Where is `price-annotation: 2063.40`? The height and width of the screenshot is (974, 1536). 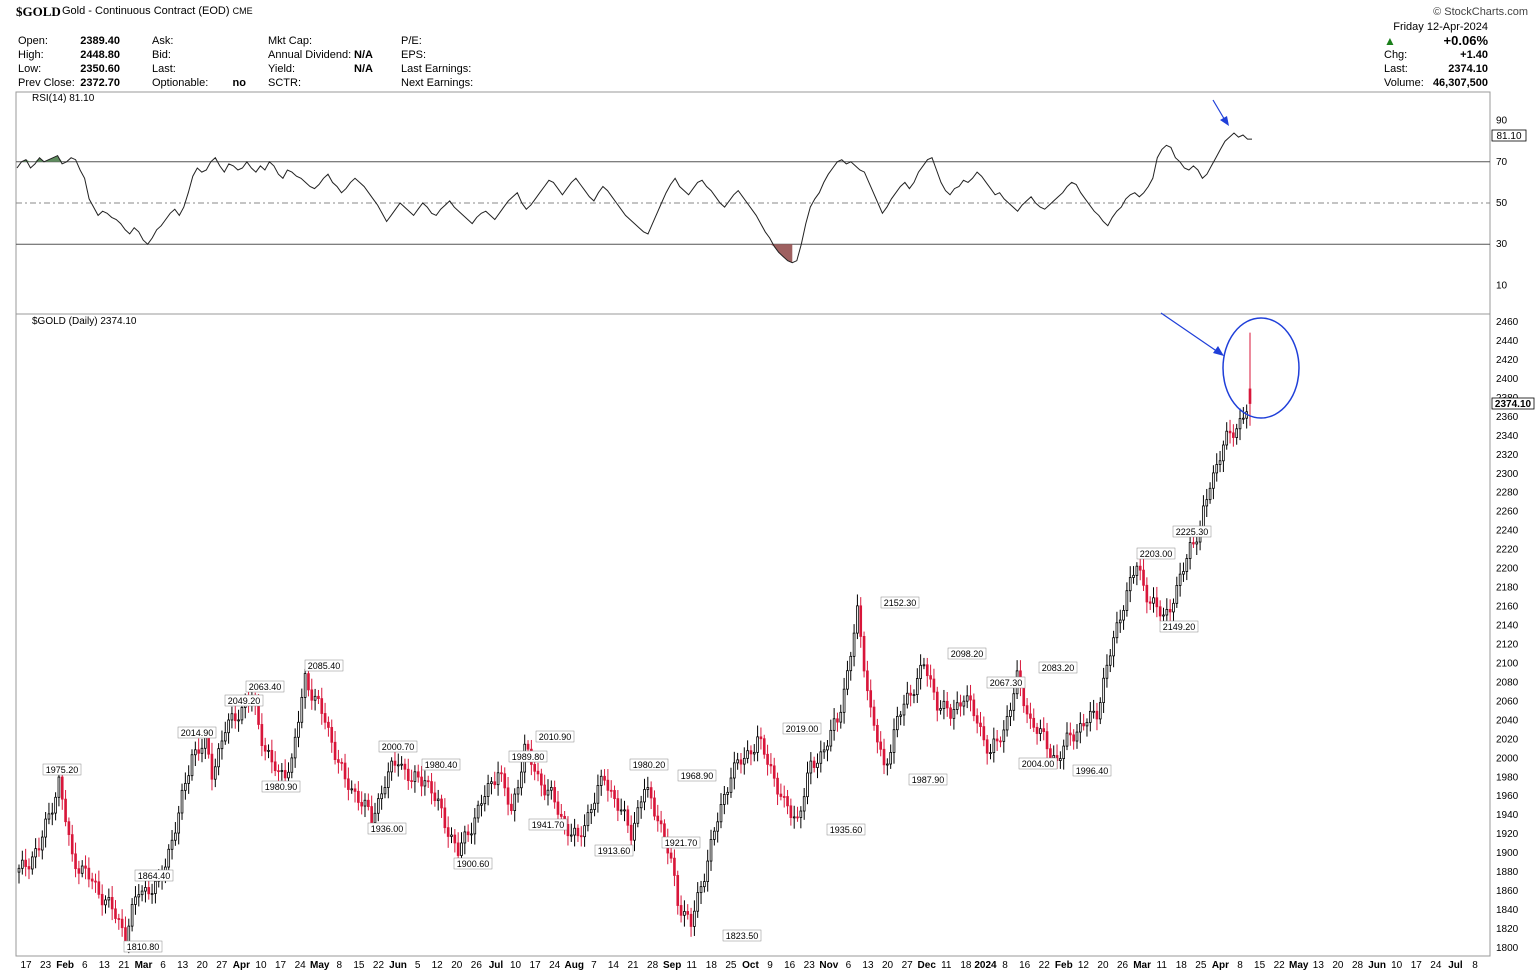 price-annotation: 2063.40 is located at coordinates (265, 687).